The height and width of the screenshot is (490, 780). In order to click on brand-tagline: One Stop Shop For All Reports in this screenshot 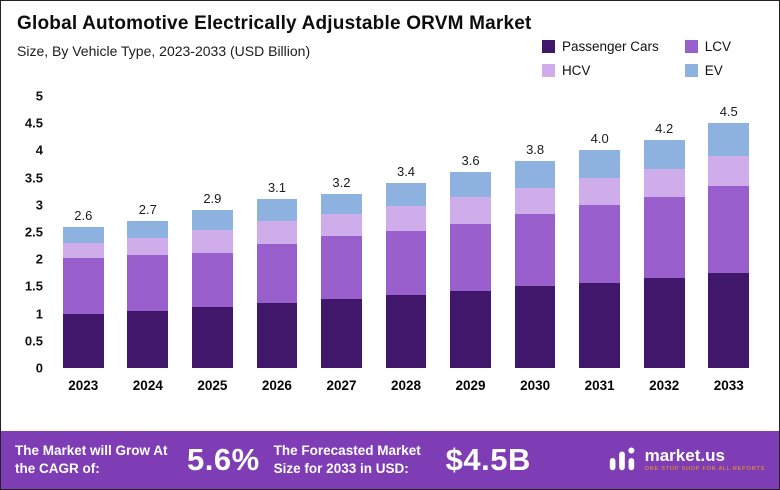, I will do `click(704, 469)`.